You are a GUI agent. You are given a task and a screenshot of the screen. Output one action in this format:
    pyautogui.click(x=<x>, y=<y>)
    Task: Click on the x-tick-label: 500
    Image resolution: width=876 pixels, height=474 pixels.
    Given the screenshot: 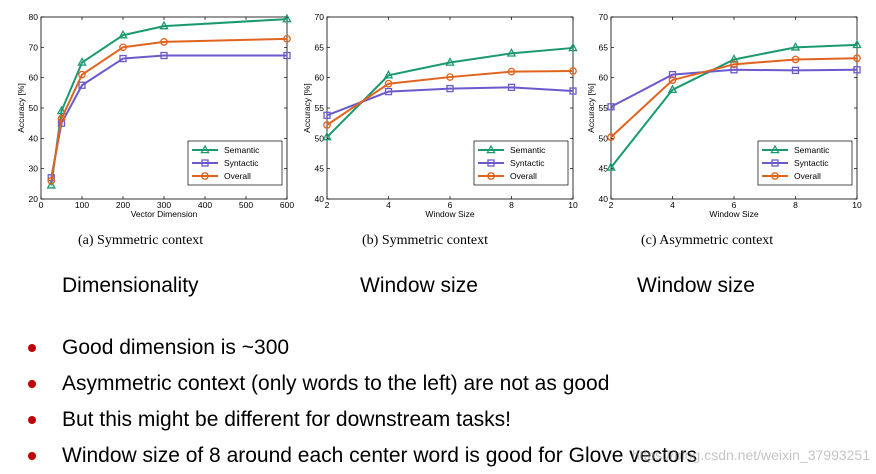 What is the action you would take?
    pyautogui.click(x=246, y=205)
    